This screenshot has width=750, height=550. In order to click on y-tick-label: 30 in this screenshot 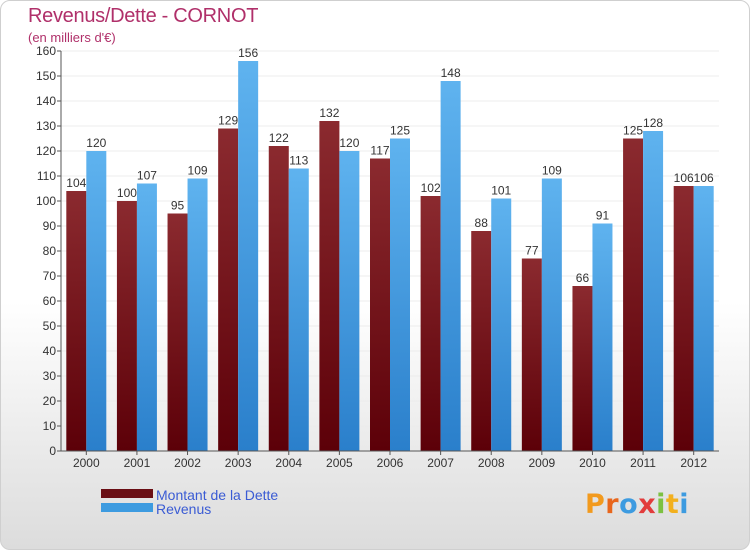, I will do `click(50, 376)`.